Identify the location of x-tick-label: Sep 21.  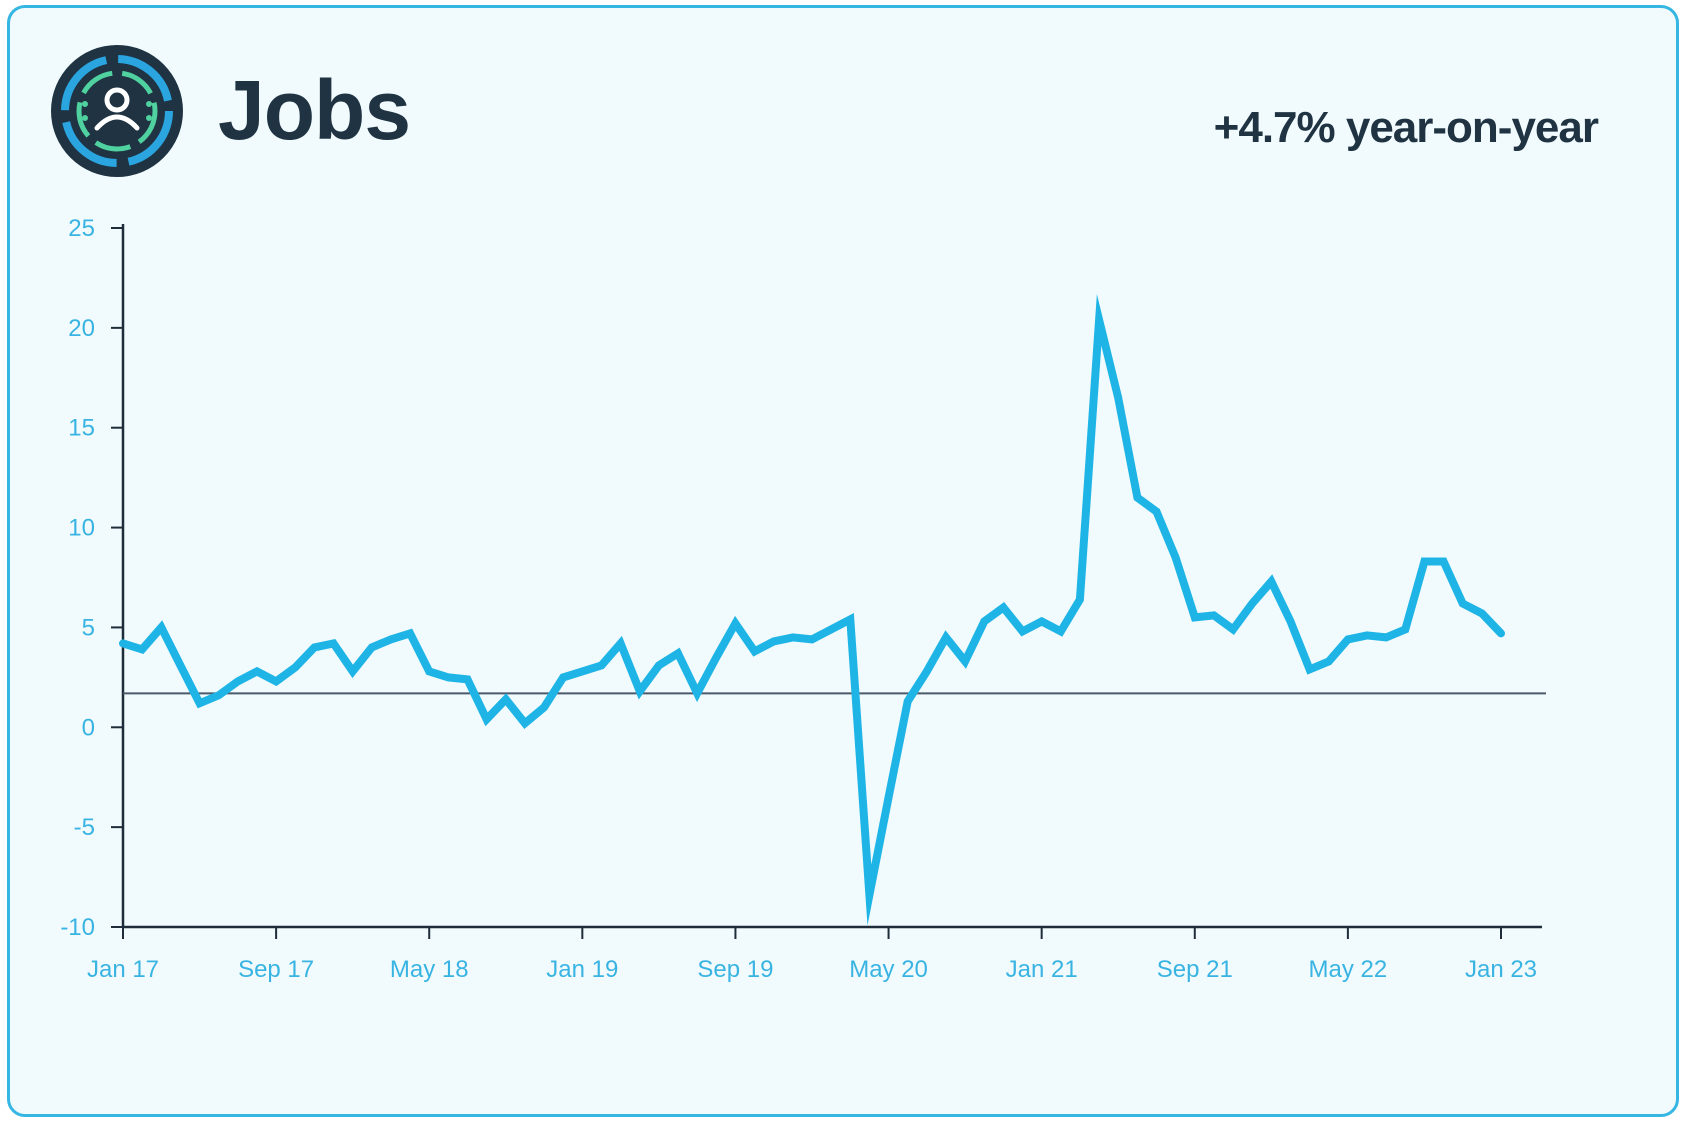
(1195, 969).